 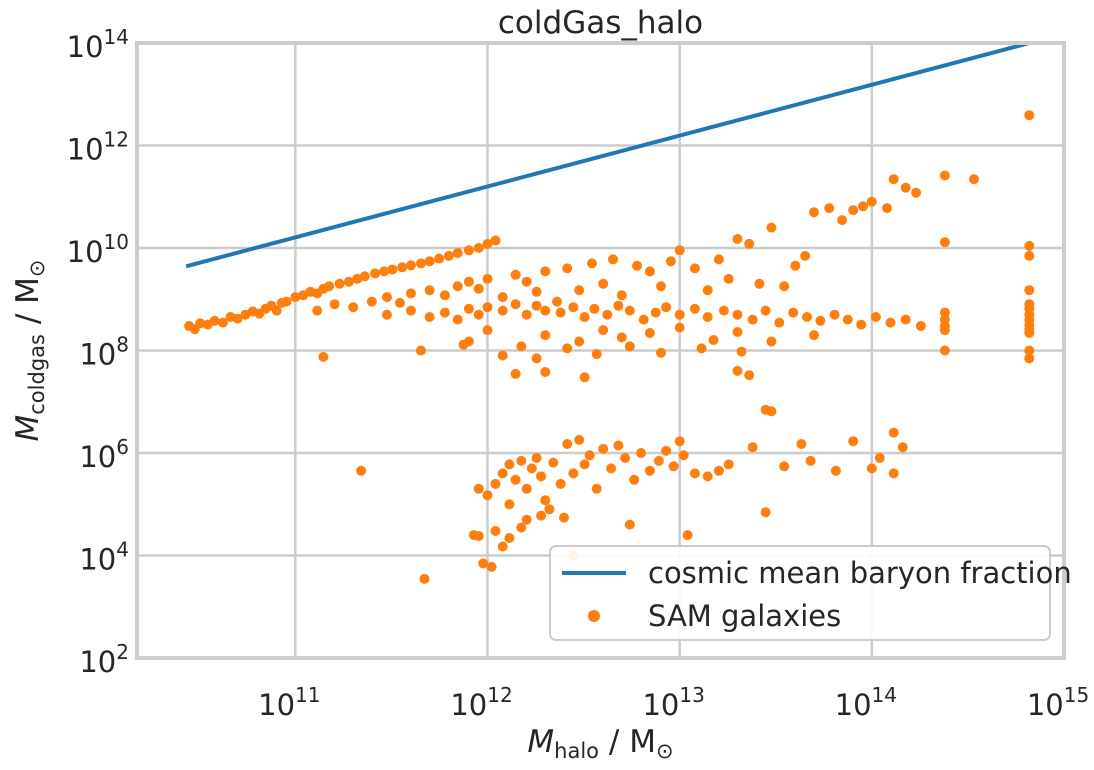 What do you see at coordinates (800, 593) in the screenshot?
I see `legend-box` at bounding box center [800, 593].